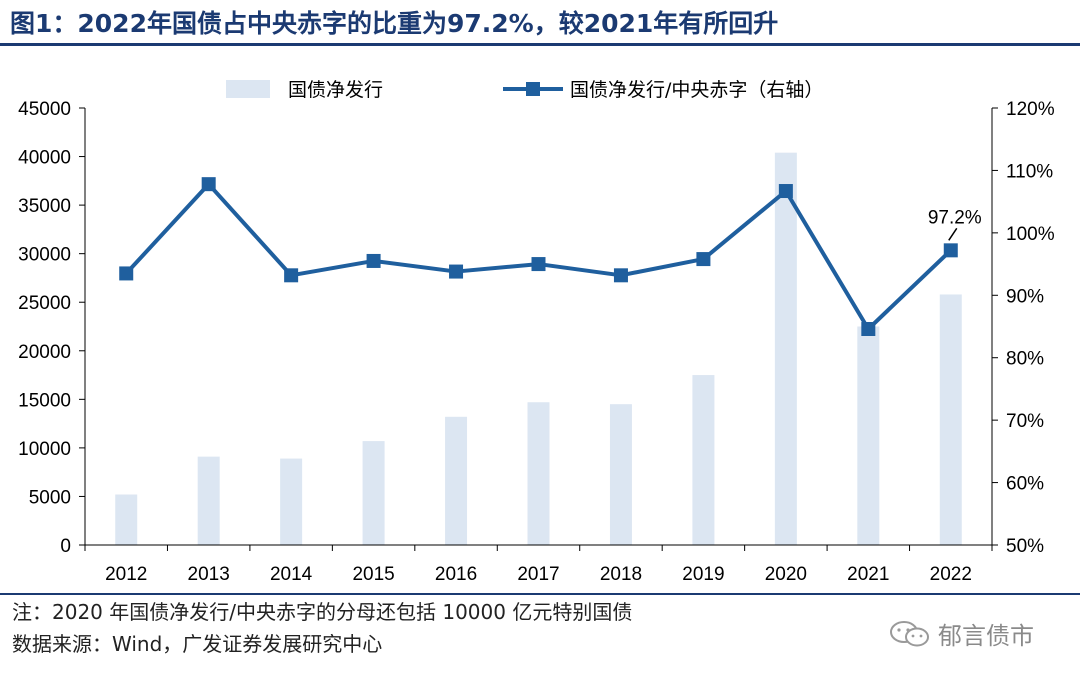 Image resolution: width=1080 pixels, height=681 pixels. Describe the element at coordinates (291, 501) in the screenshot. I see `bar-2014` at that location.